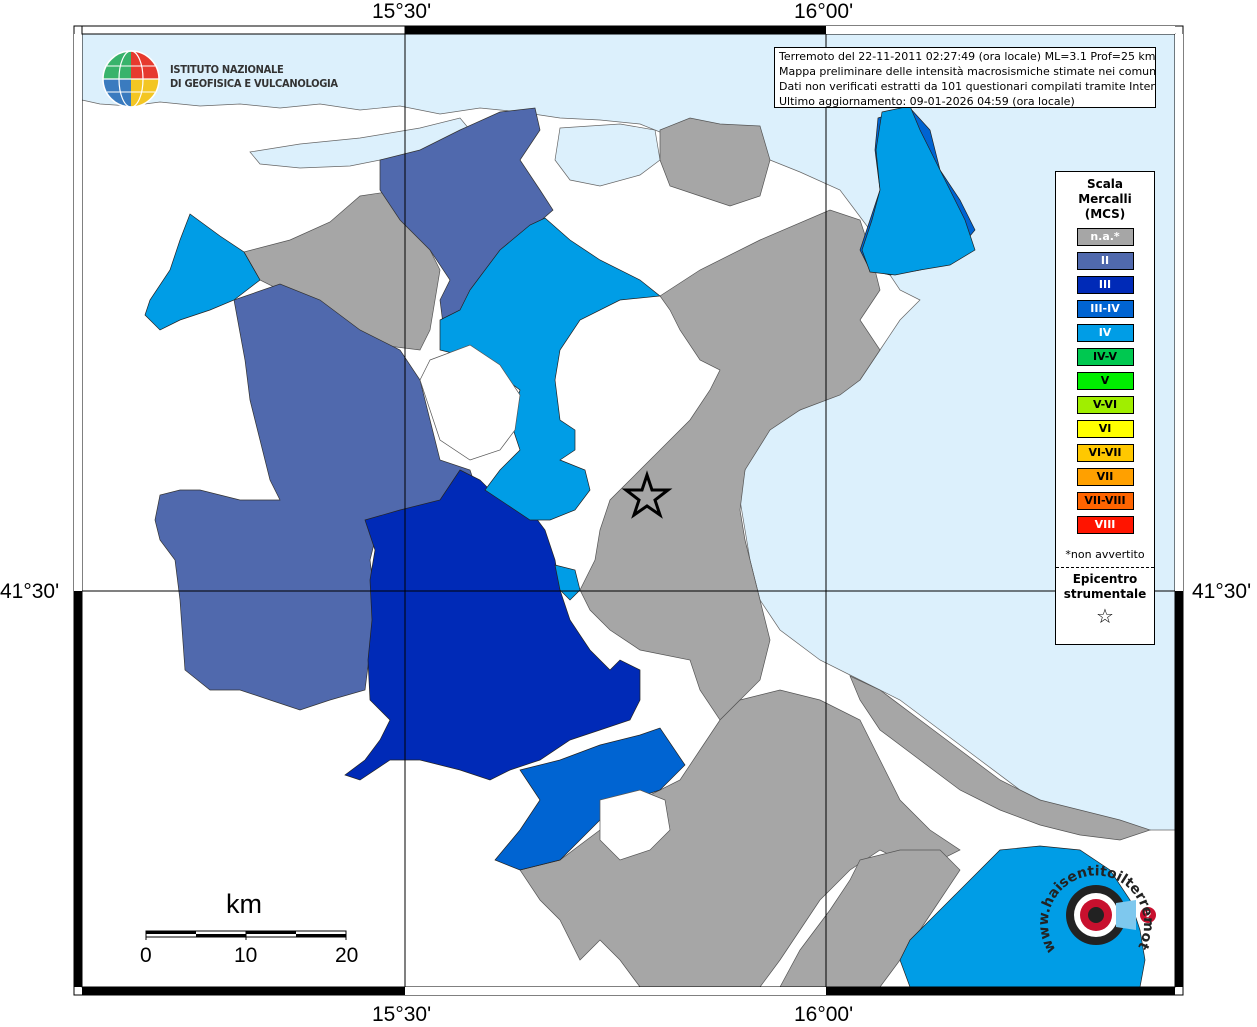 The height and width of the screenshot is (1027, 1257). I want to click on legend-item: VIII, so click(1105, 525).